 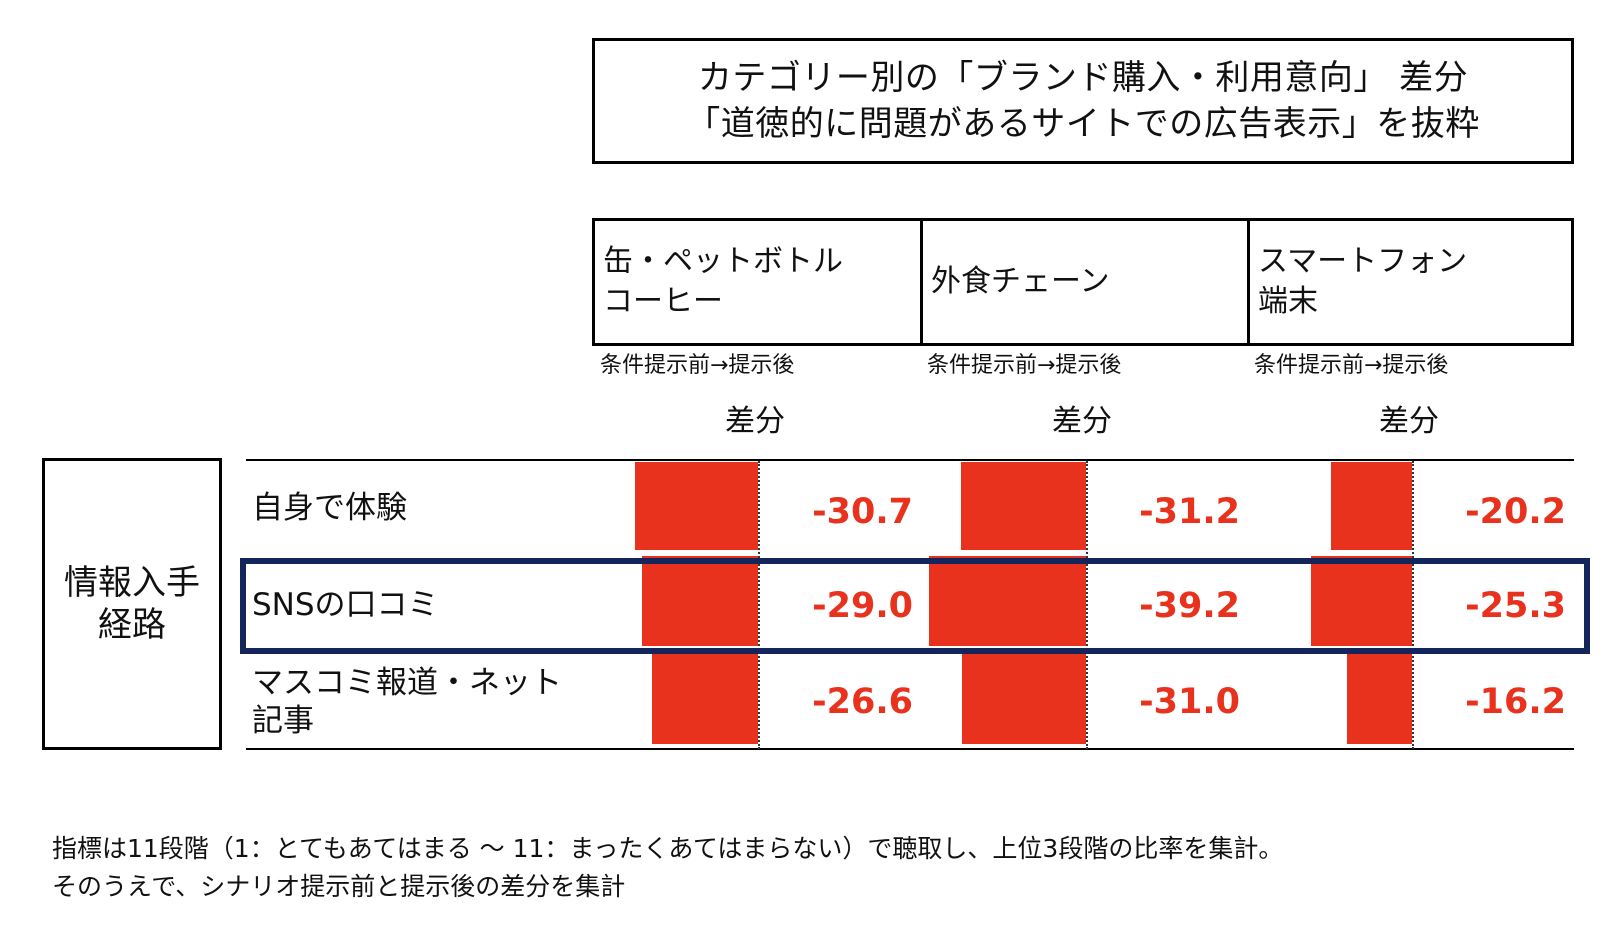 I want to click on row-label-line-1: マスコミ報道・ネット, so click(x=407, y=683).